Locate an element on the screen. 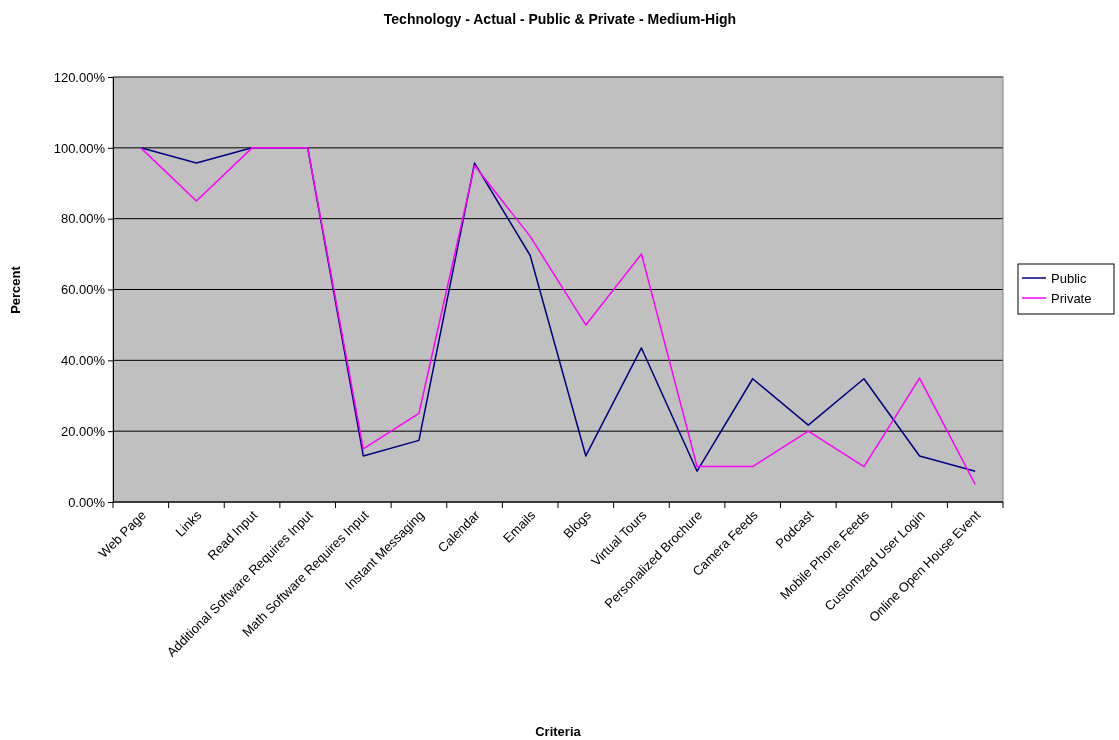  chart-title: Technology - Actual - Public & Private - Medium-High is located at coordinates (560, 19).